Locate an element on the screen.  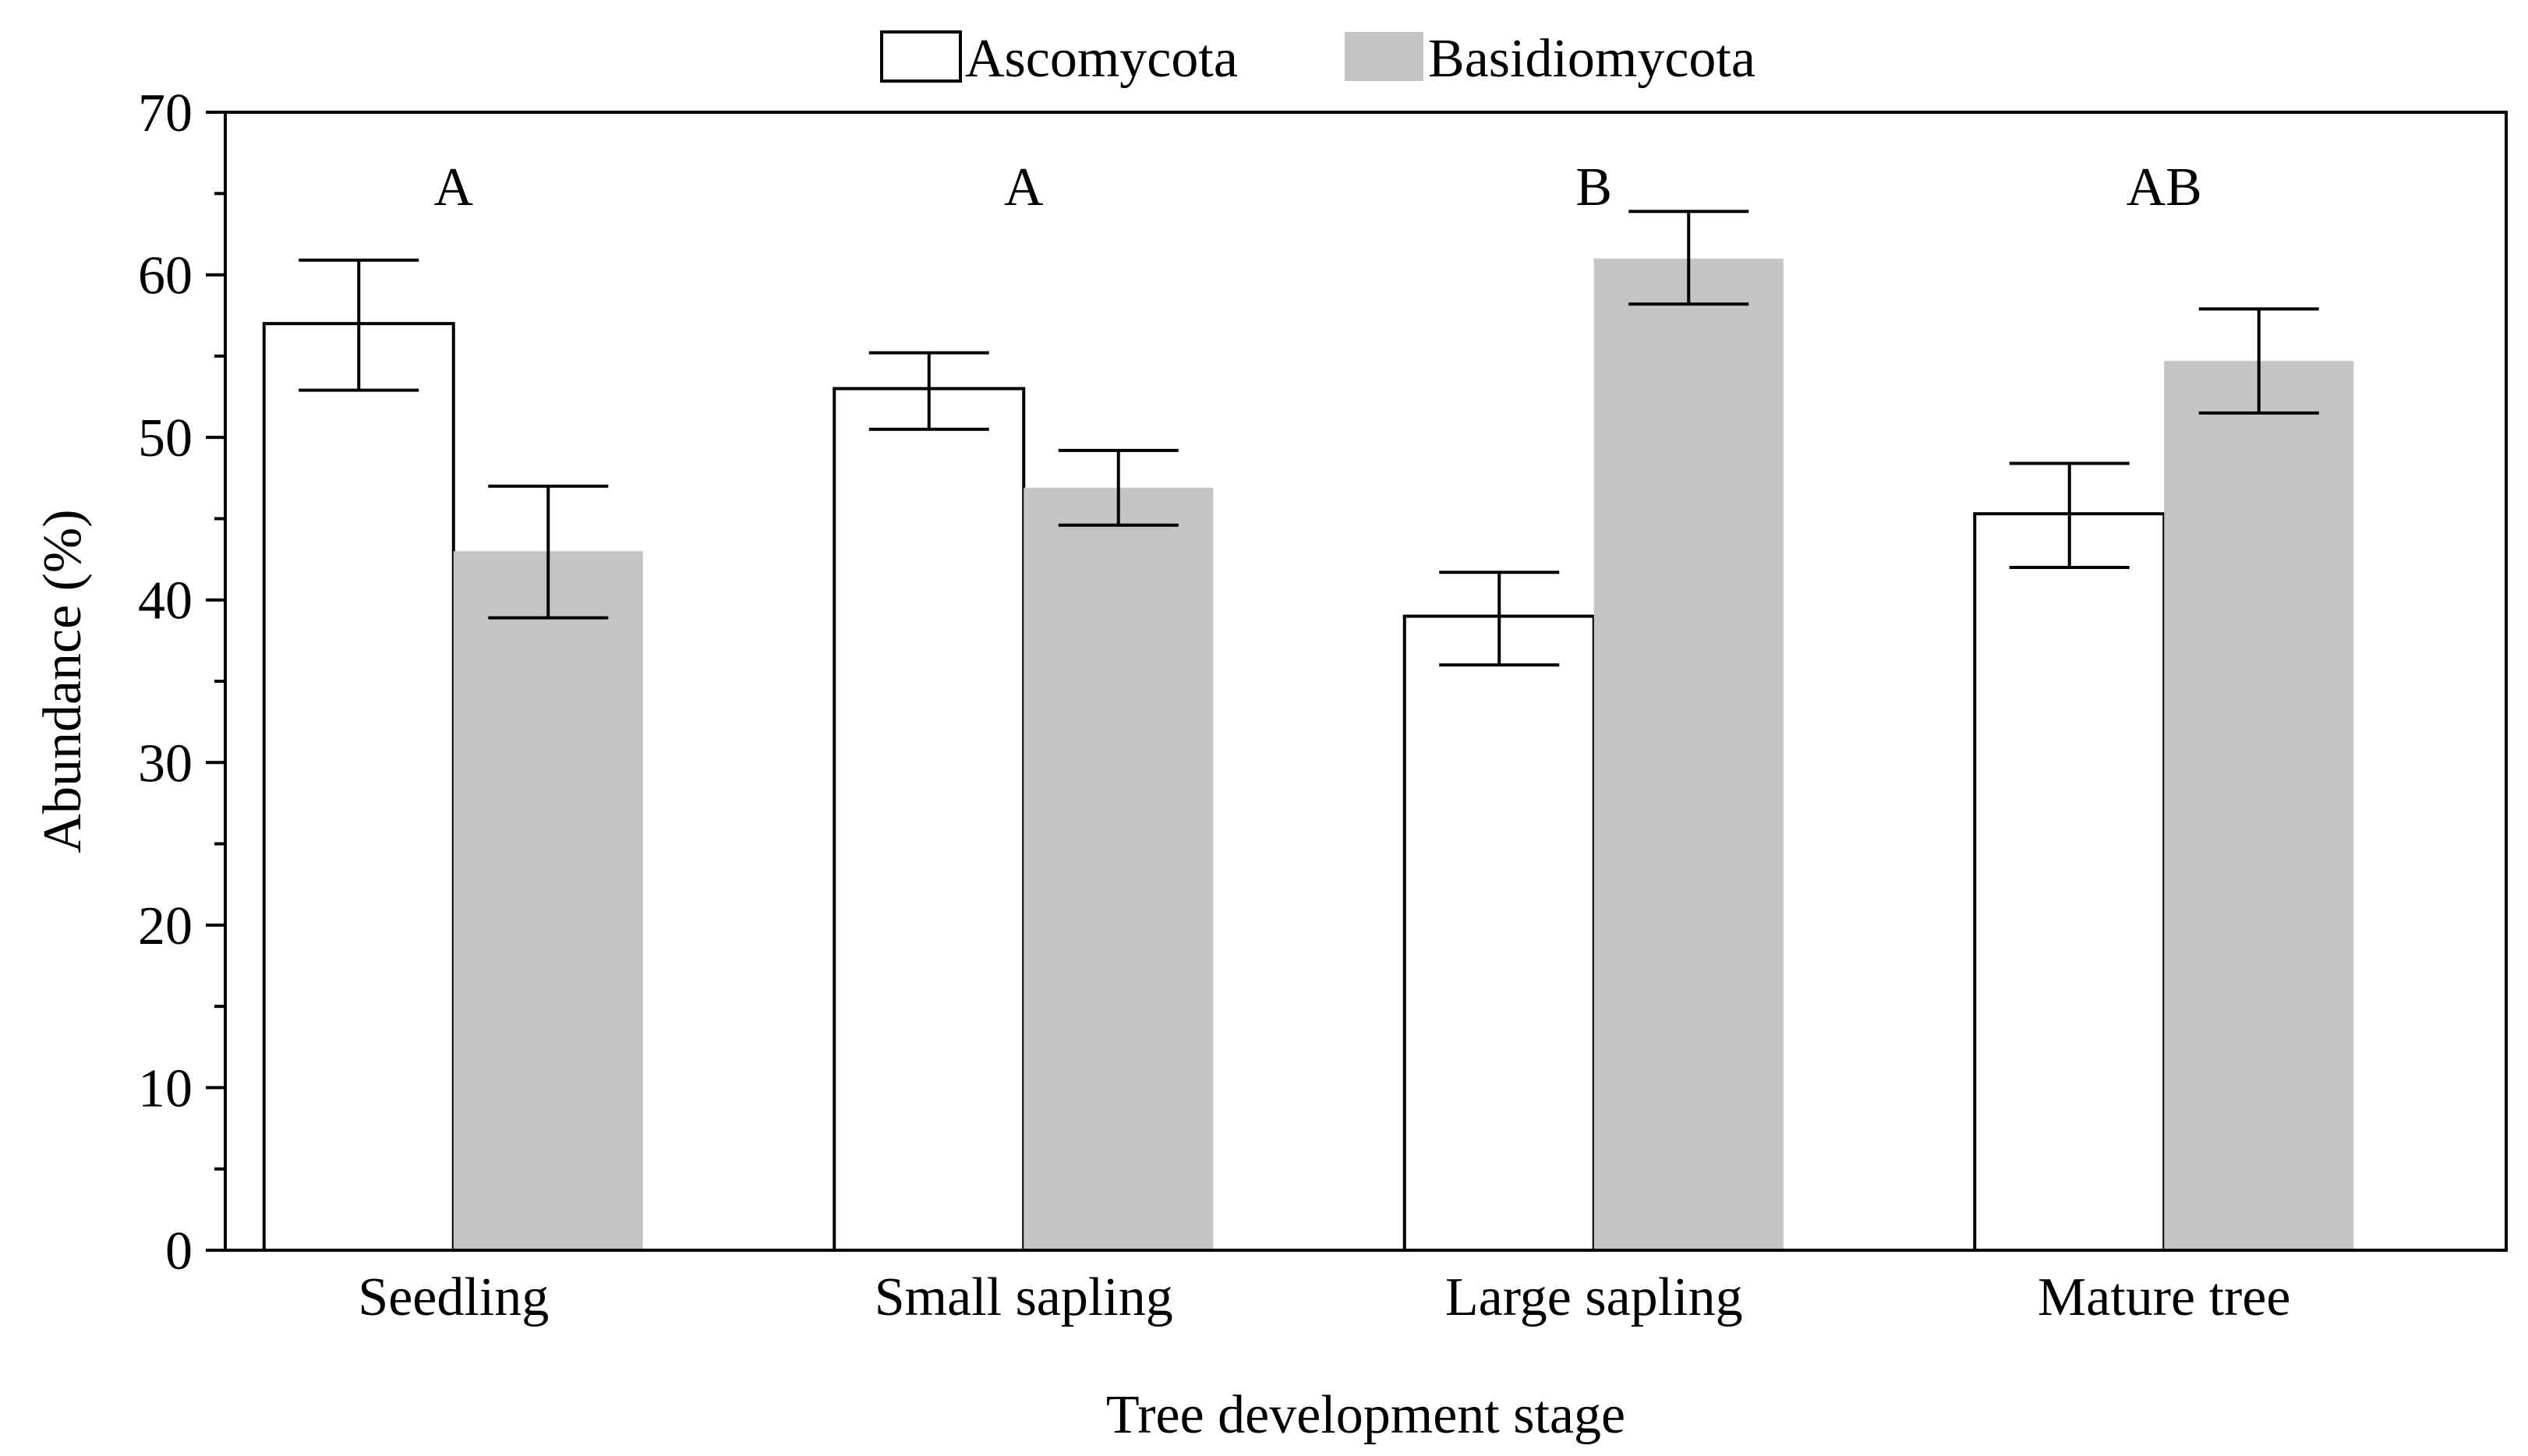
bar-basidiomycota-seedling is located at coordinates (548, 900).